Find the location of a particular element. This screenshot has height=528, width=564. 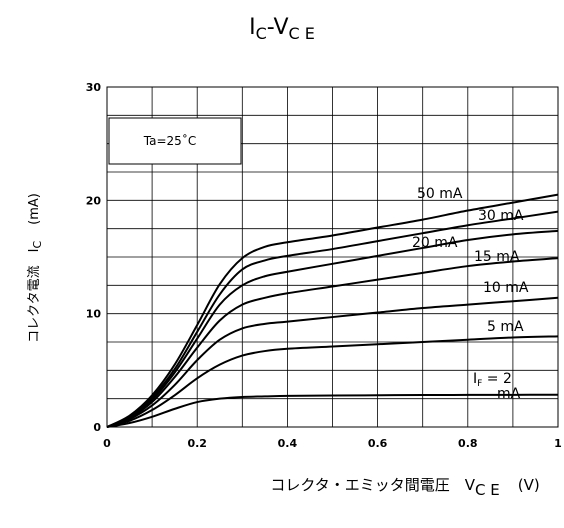

chart-title: IC-VC E is located at coordinates (282, 29).